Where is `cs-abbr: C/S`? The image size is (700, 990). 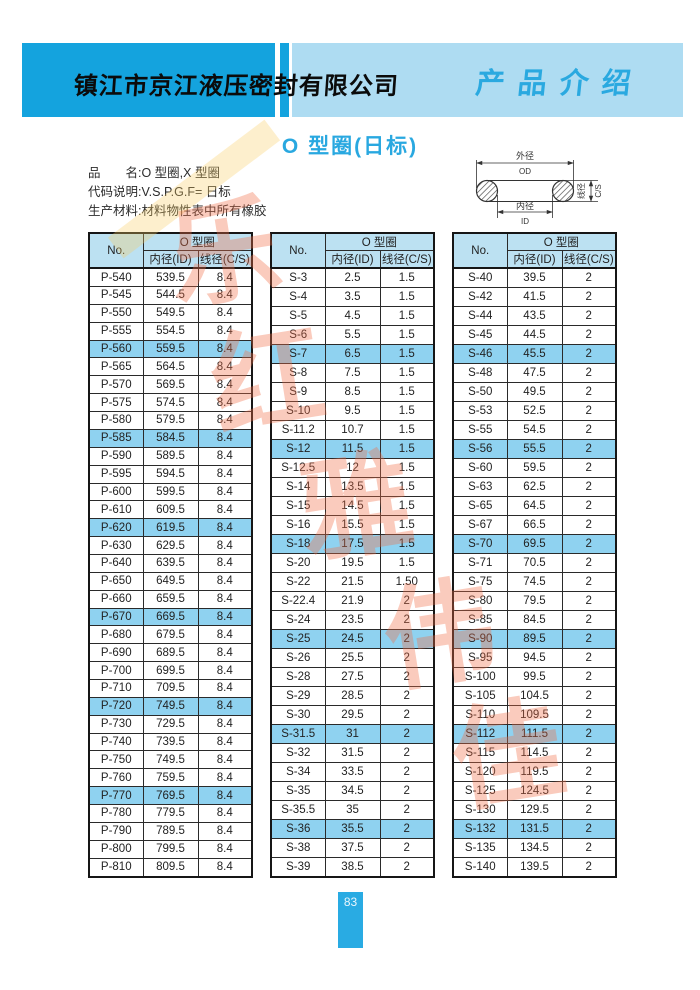 cs-abbr: C/S is located at coordinates (598, 190).